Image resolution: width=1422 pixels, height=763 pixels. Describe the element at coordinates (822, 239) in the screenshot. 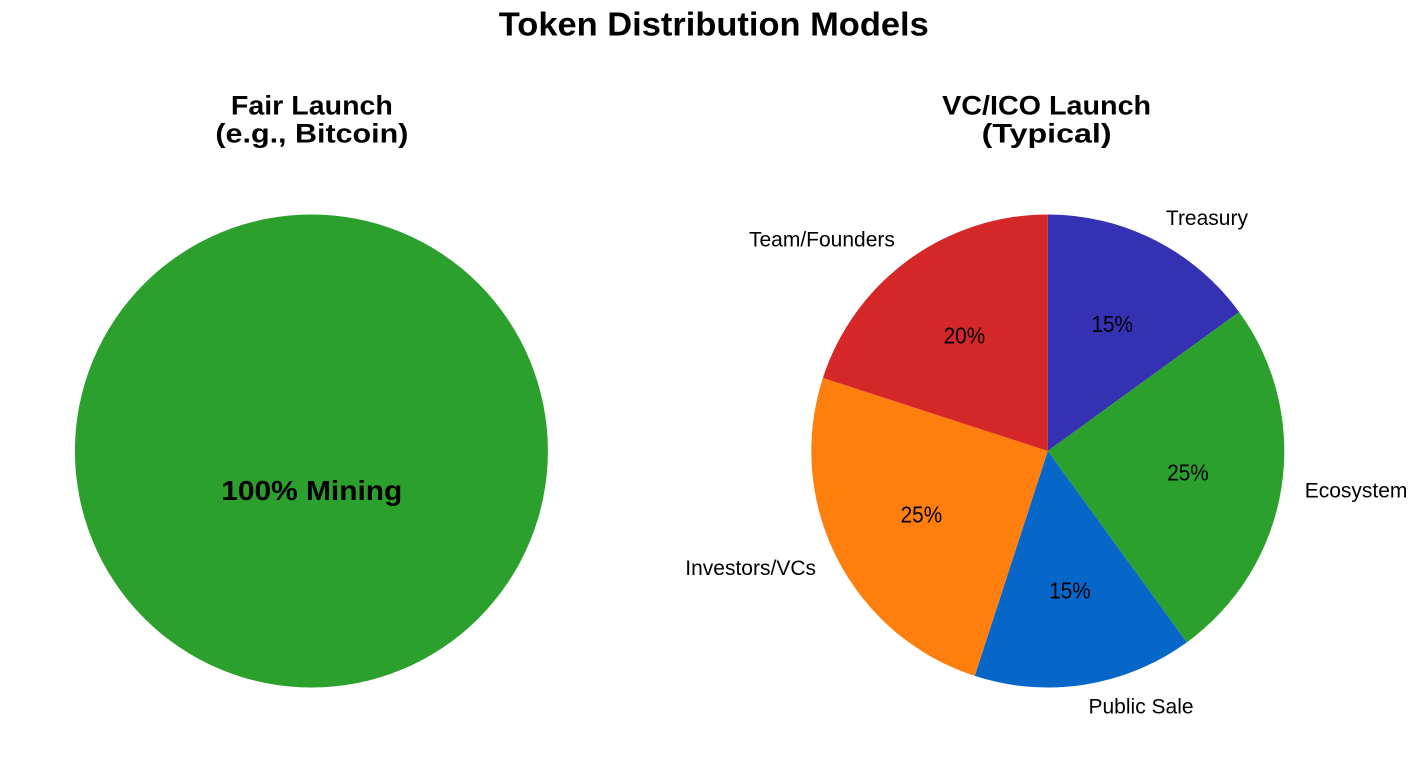

I see `svg-text: Team/Founders` at that location.